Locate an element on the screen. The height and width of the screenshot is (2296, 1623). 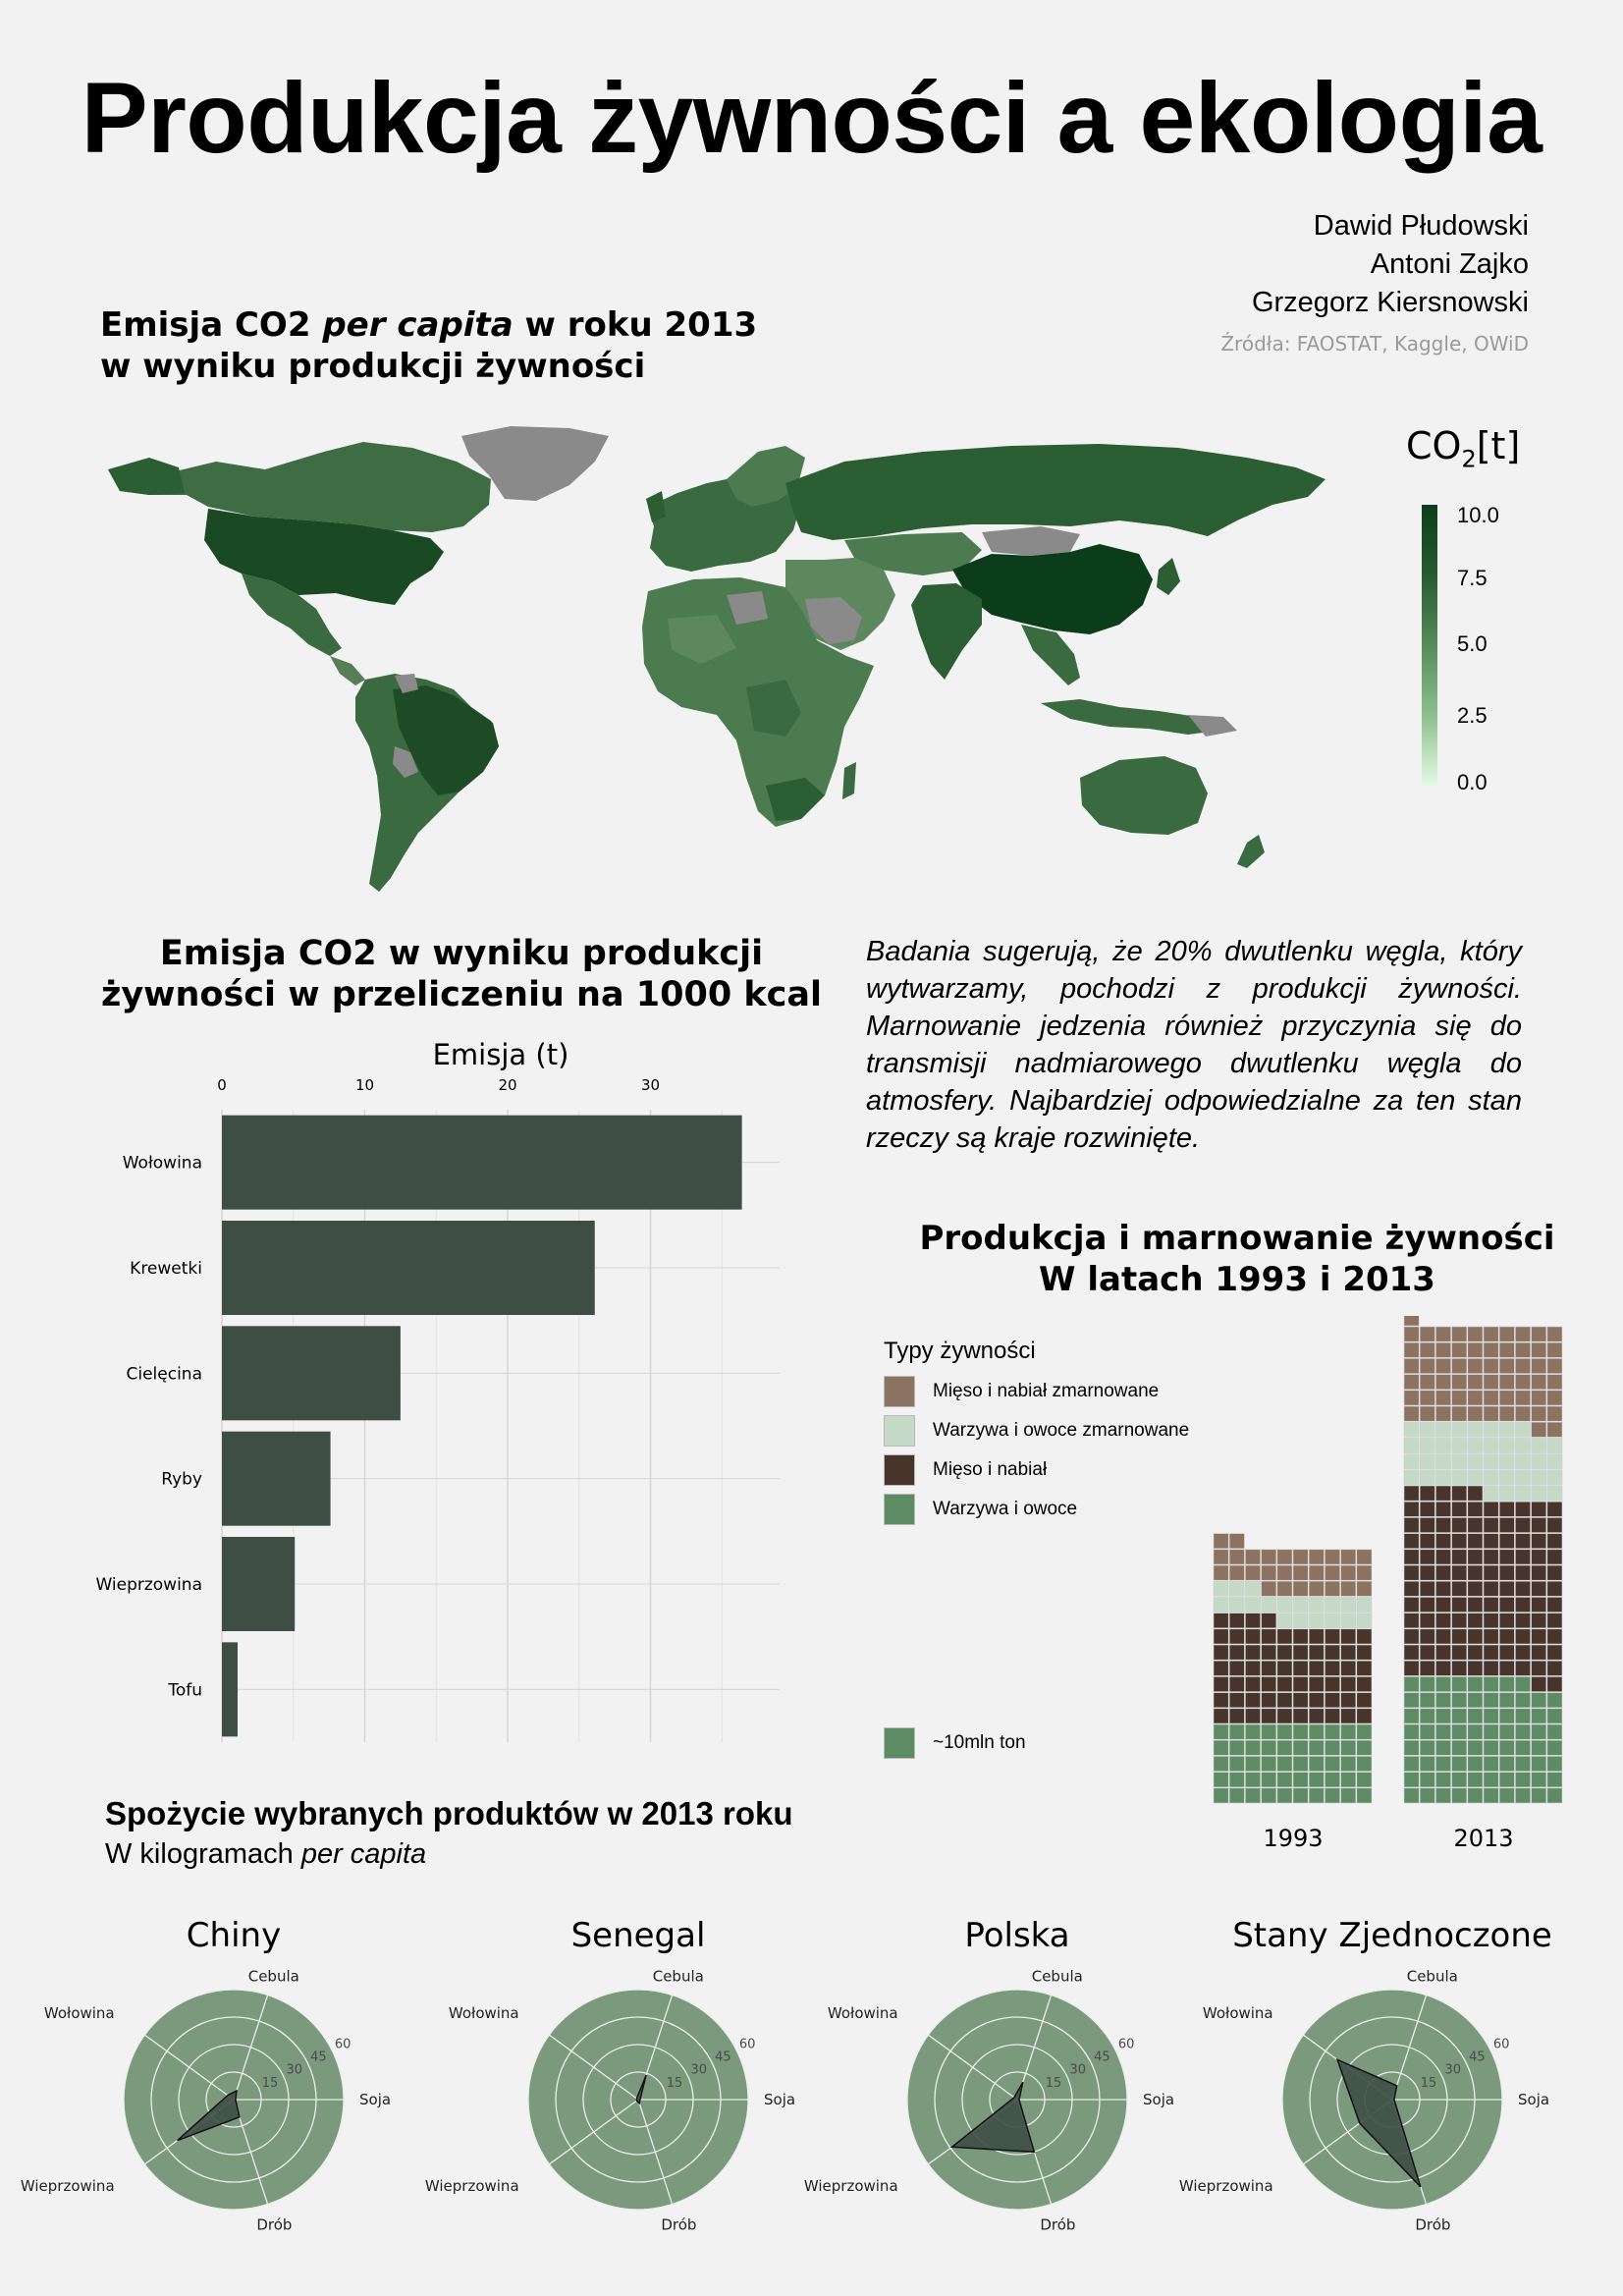
consumption-subtitle-part1: W kilogramach is located at coordinates (203, 1854).